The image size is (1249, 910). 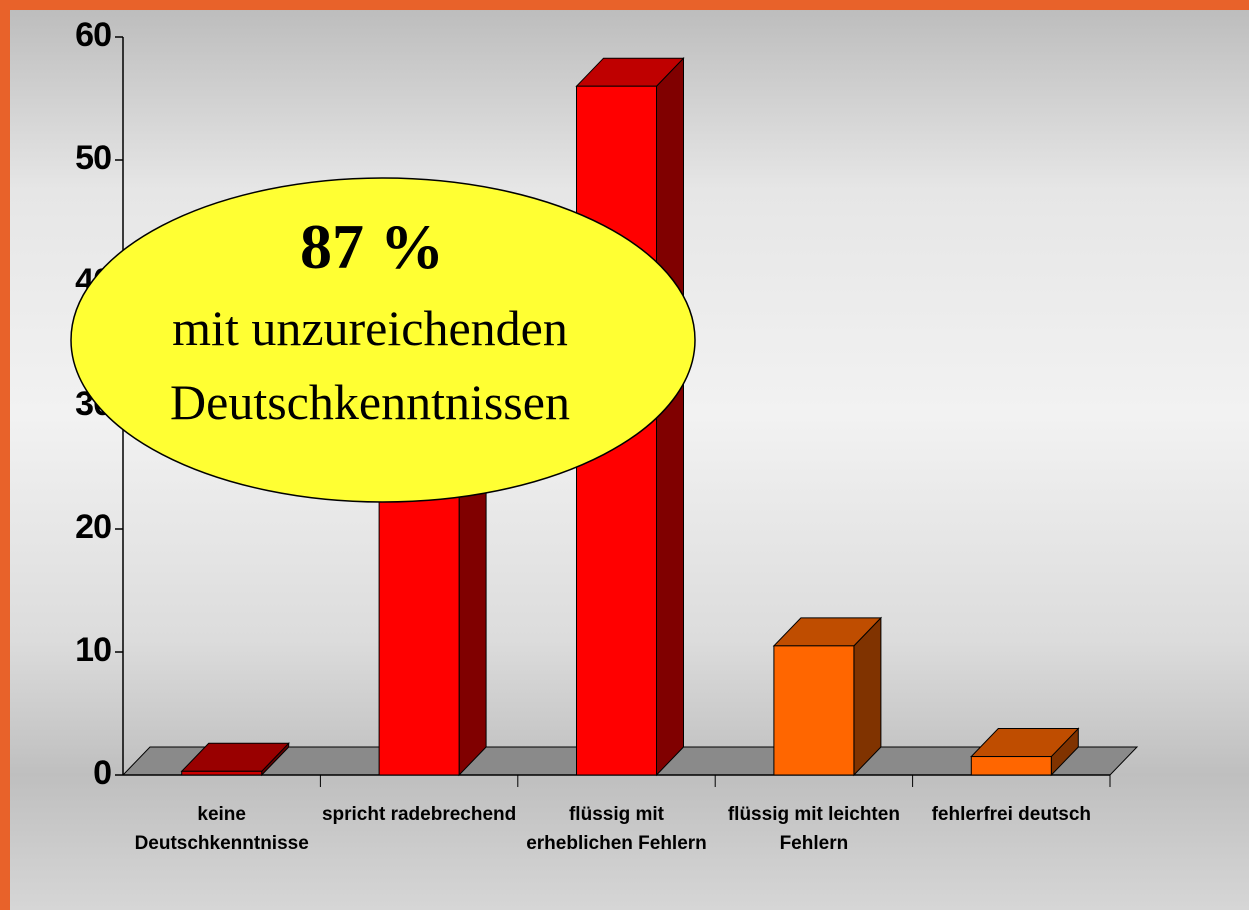 I want to click on y-tick-label: 20, so click(x=93, y=527).